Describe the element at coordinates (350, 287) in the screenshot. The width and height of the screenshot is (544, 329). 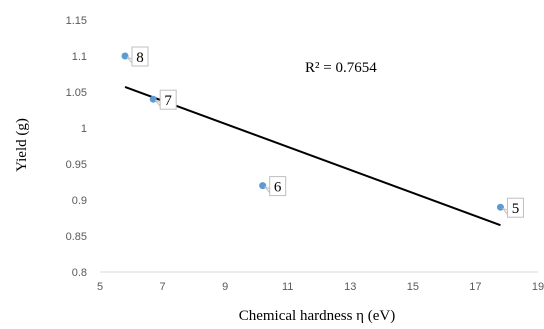
I see `x-tick-label: 13` at that location.